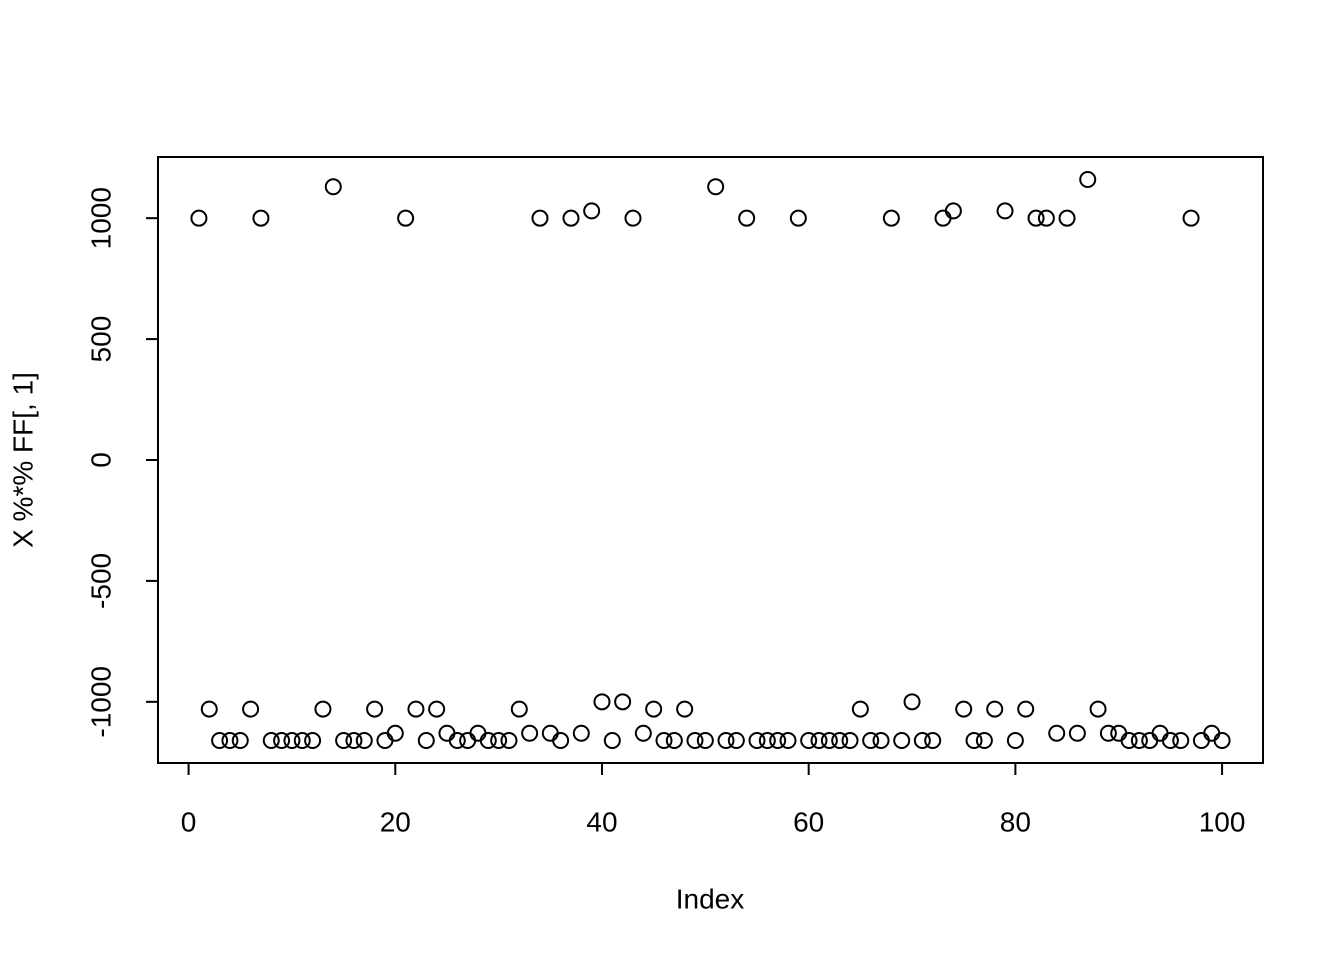 The image size is (1344, 965). I want to click on y-tick-label: 500, so click(100, 339).